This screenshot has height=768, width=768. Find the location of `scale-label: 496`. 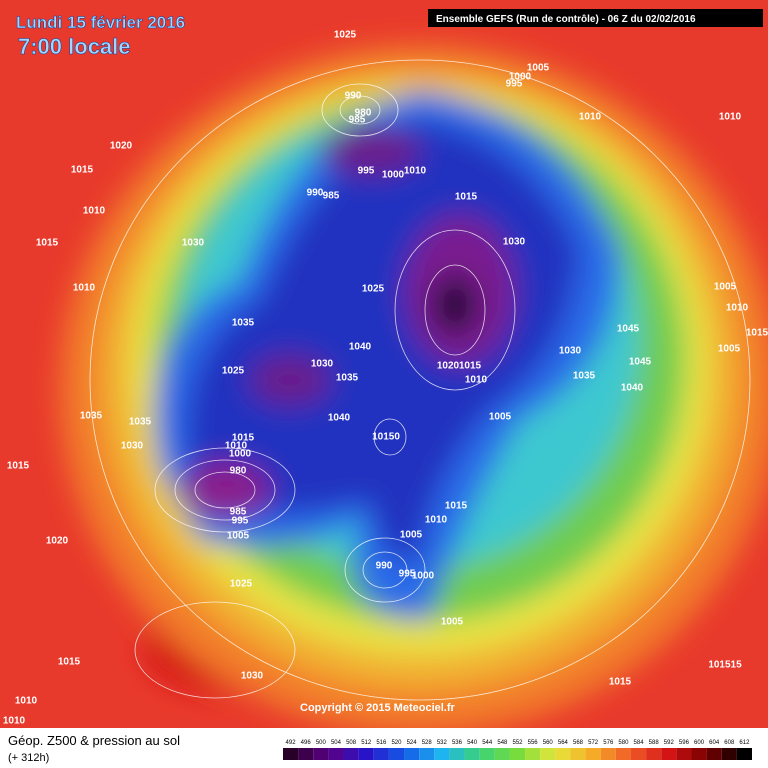

scale-label: 496 is located at coordinates (306, 743).